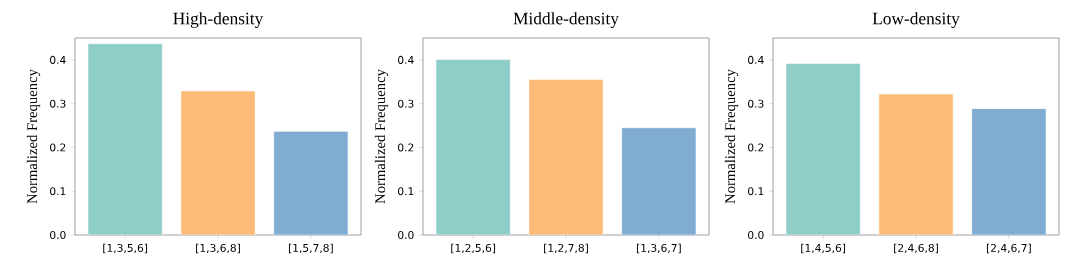 The width and height of the screenshot is (1080, 272). I want to click on x-tick-label: [2,4,6,7], so click(1008, 248).